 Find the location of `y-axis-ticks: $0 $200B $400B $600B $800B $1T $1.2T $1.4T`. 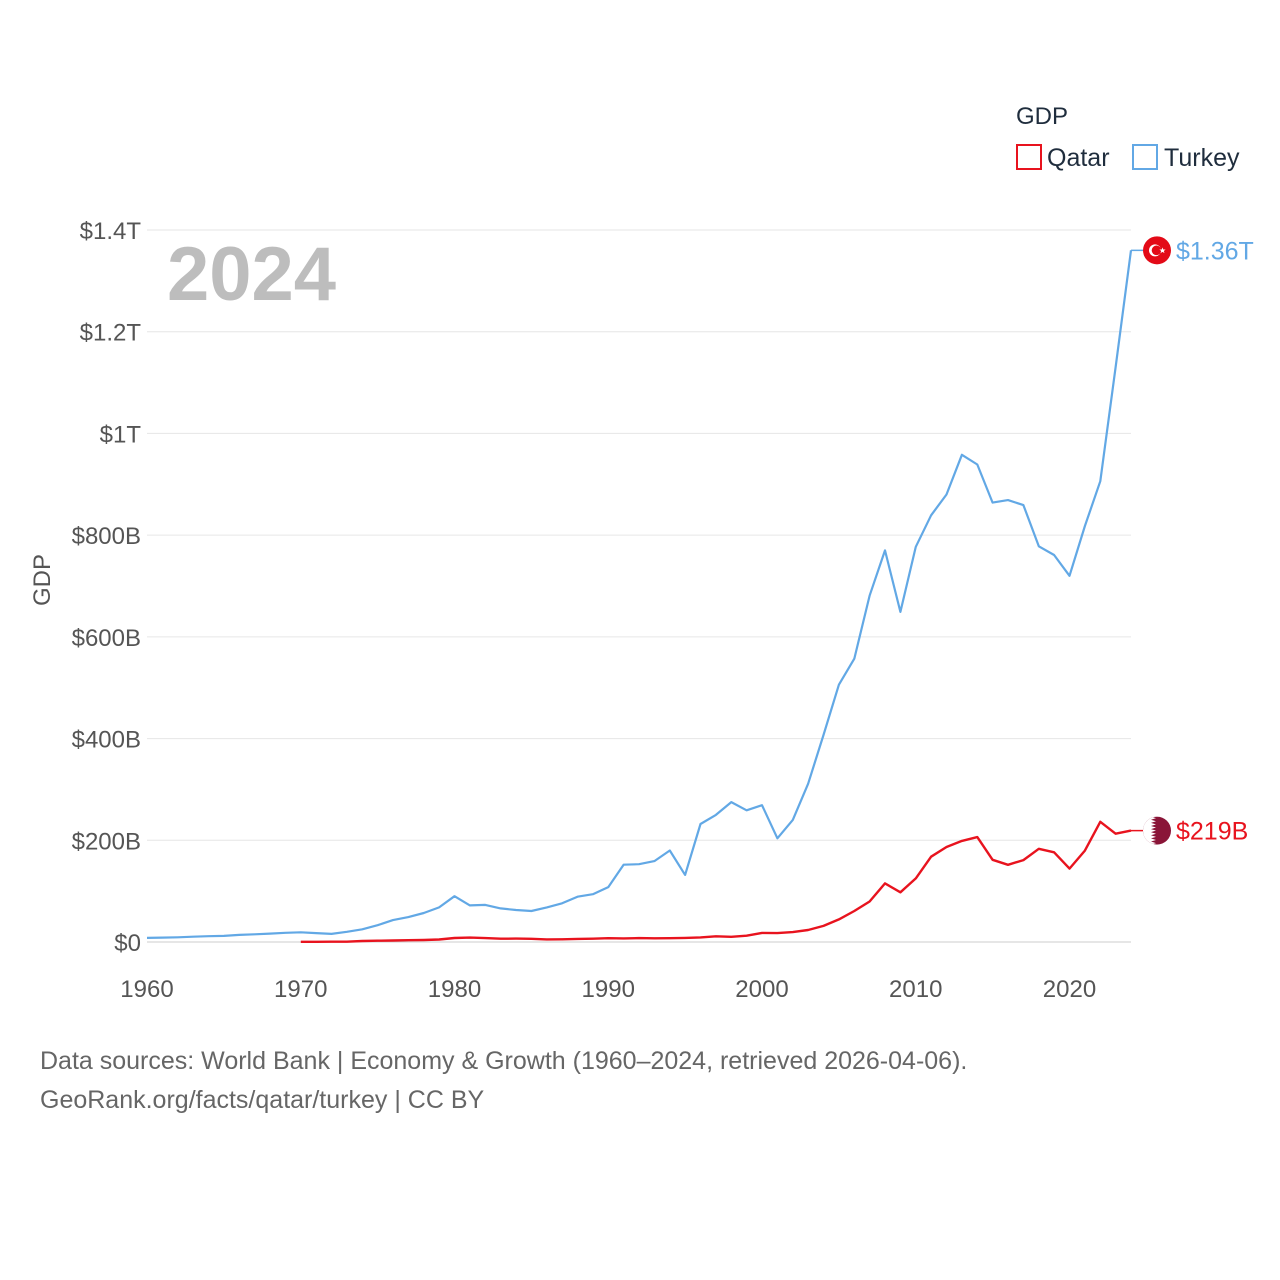

y-axis-ticks: $0 $200B $400B $600B $800B $1T $1.2T $1.4T is located at coordinates (107, 587).